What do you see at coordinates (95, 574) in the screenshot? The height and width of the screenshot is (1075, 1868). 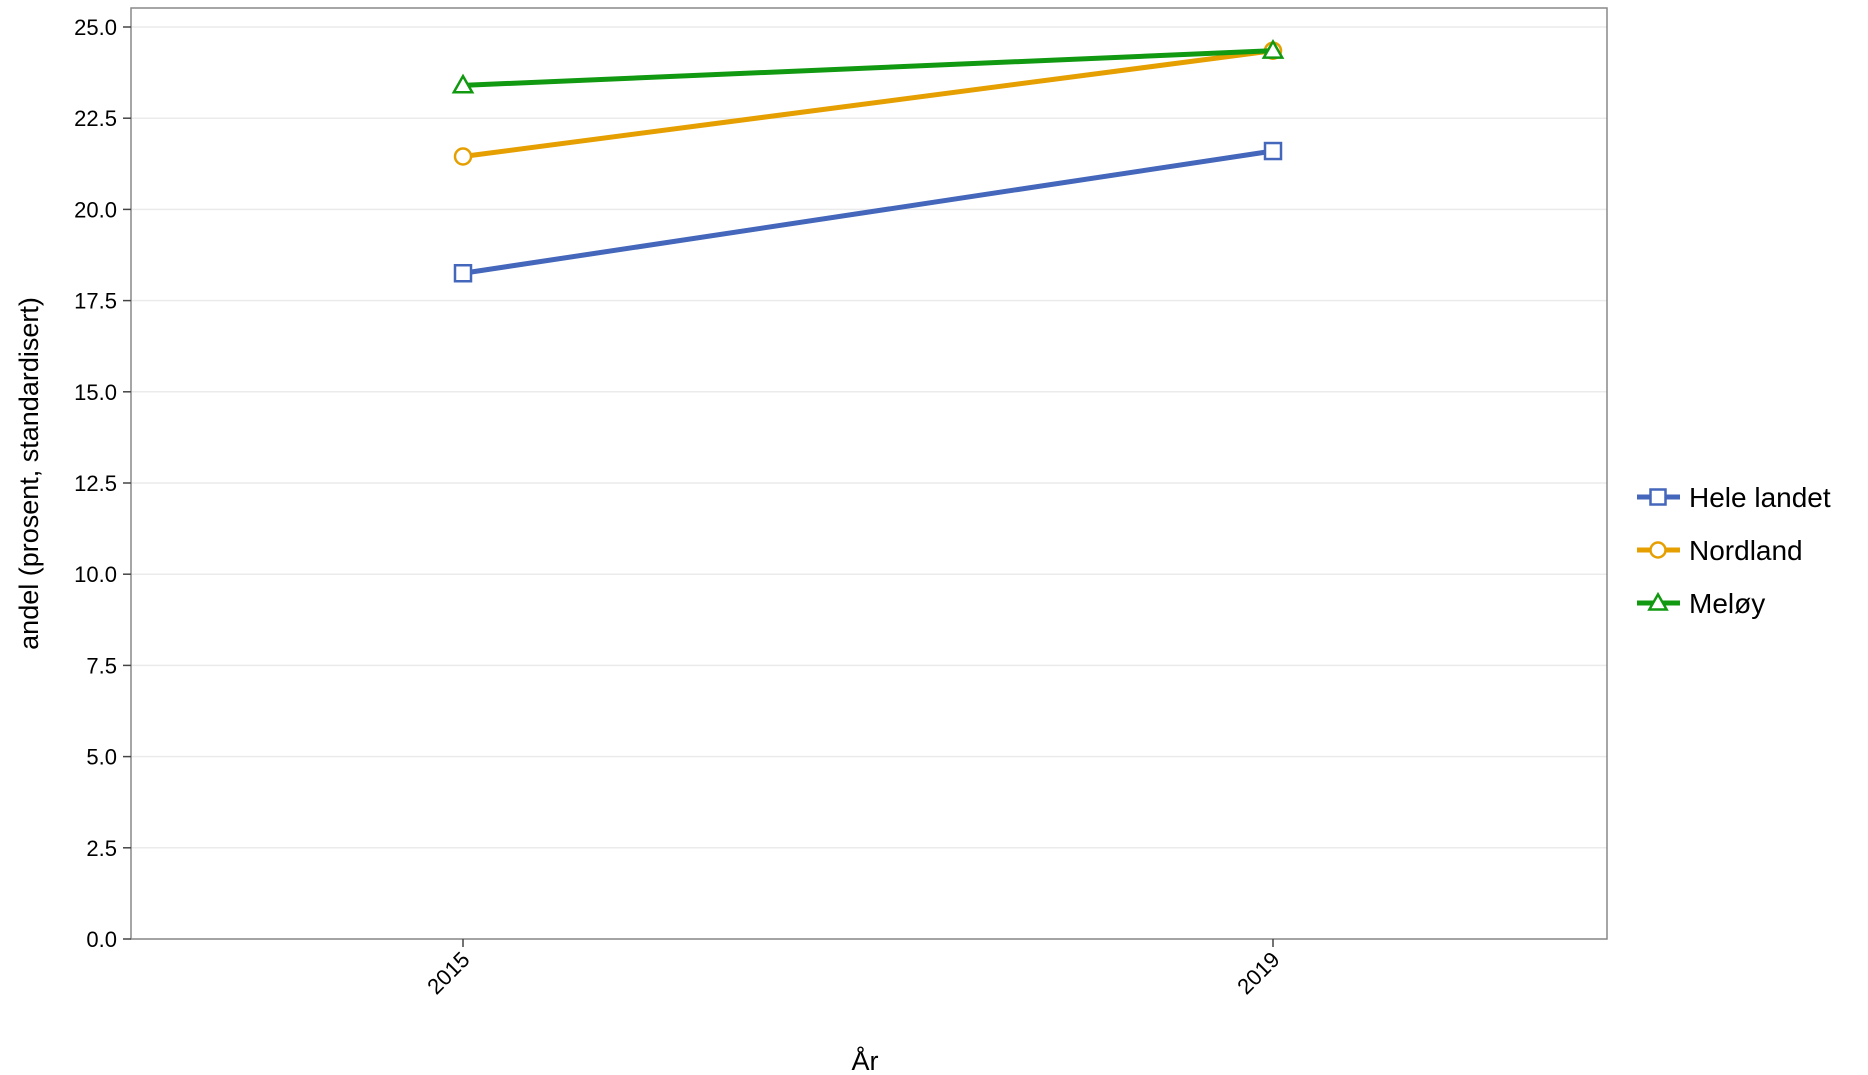 I see `y-tick-label: 10.0` at bounding box center [95, 574].